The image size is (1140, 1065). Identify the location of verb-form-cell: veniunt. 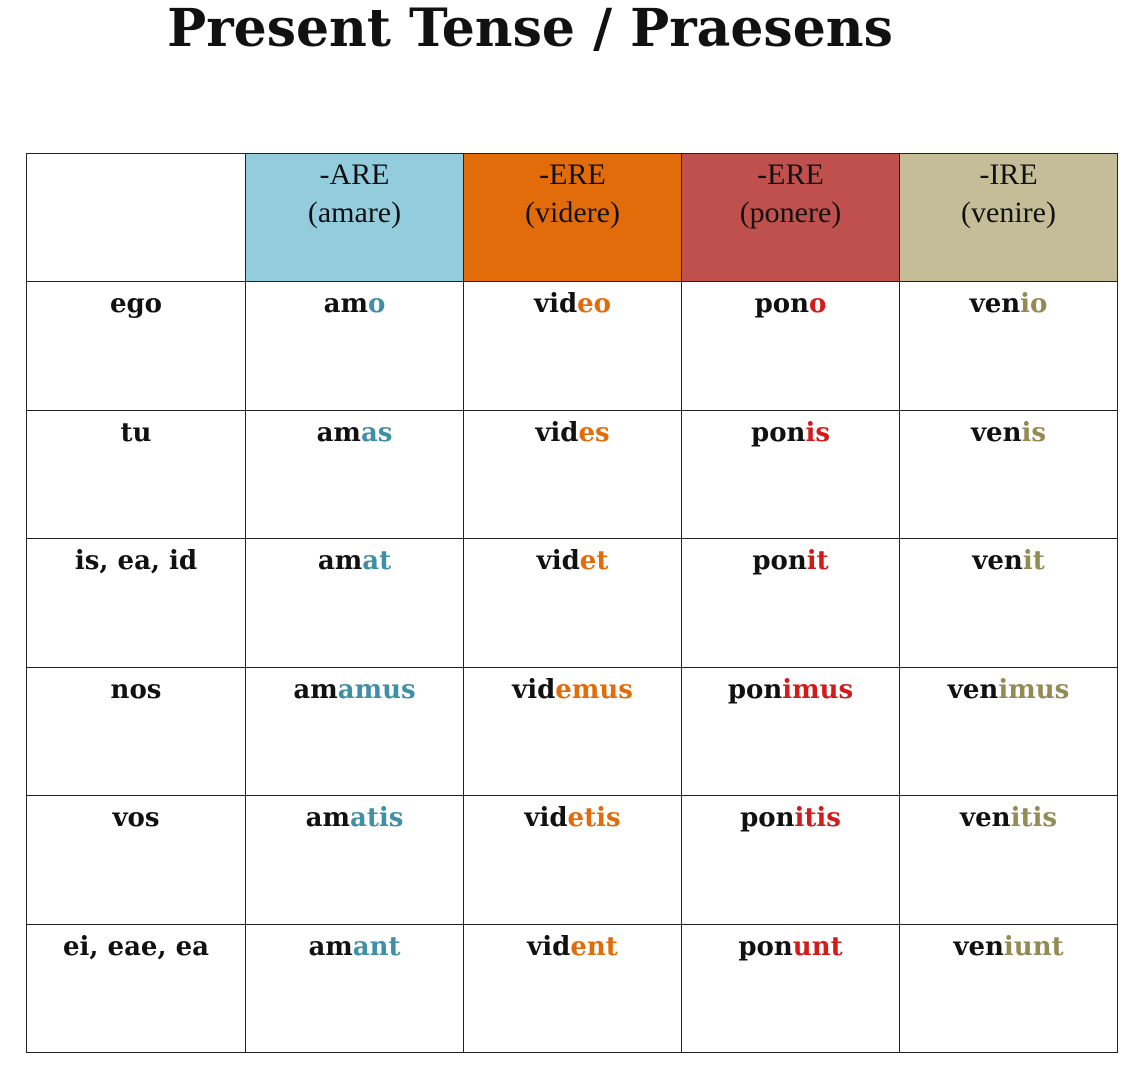
(1008, 988).